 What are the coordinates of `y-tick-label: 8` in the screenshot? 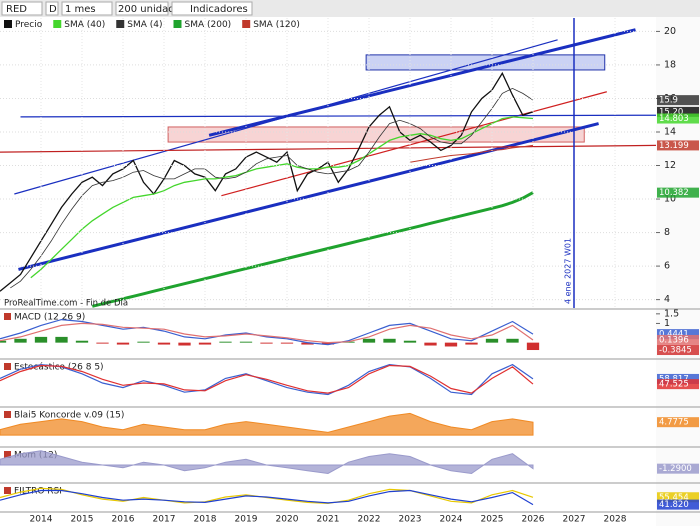 It's located at (667, 232).